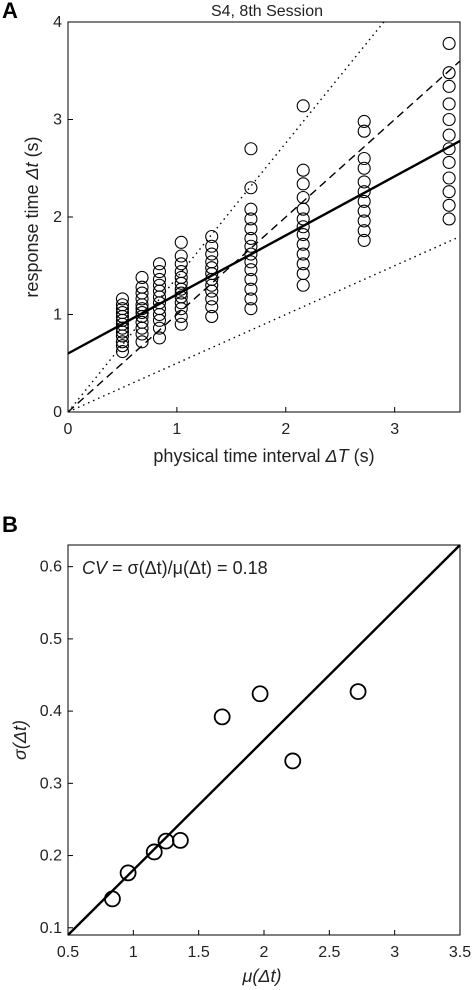  What do you see at coordinates (262, 976) in the screenshot?
I see `panel-b-x-axis-label: μ(Δt)` at bounding box center [262, 976].